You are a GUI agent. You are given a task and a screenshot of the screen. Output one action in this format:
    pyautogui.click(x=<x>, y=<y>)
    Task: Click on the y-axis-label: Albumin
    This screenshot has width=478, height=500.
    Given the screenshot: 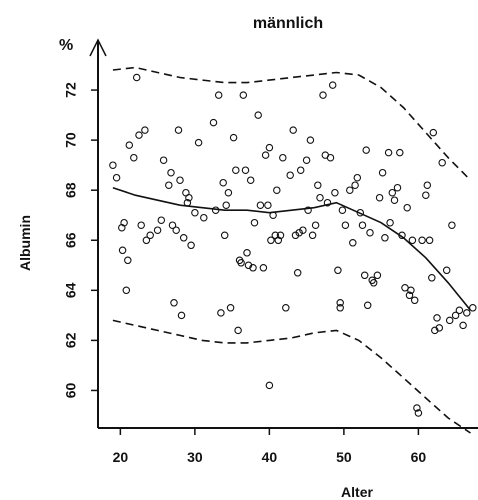 What is the action you would take?
    pyautogui.click(x=25, y=243)
    